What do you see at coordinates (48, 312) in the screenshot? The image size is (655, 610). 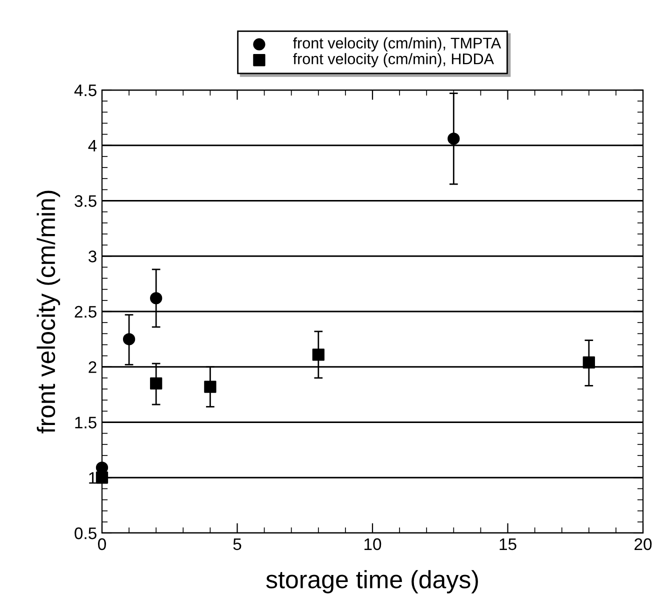 I see `y-axis-title: front velocity (cm/min)` at bounding box center [48, 312].